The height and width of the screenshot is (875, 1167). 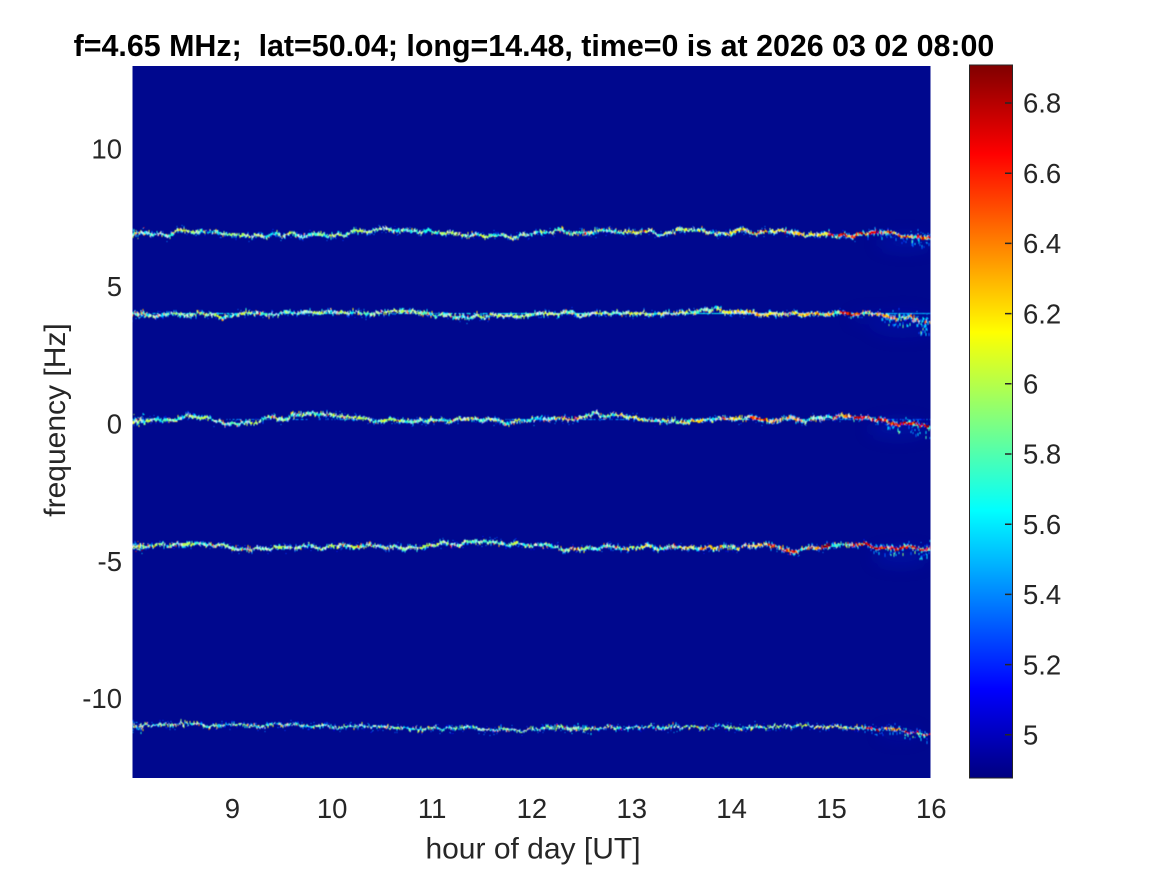 What do you see at coordinates (1042, 243) in the screenshot?
I see `svg-text: 6.4` at bounding box center [1042, 243].